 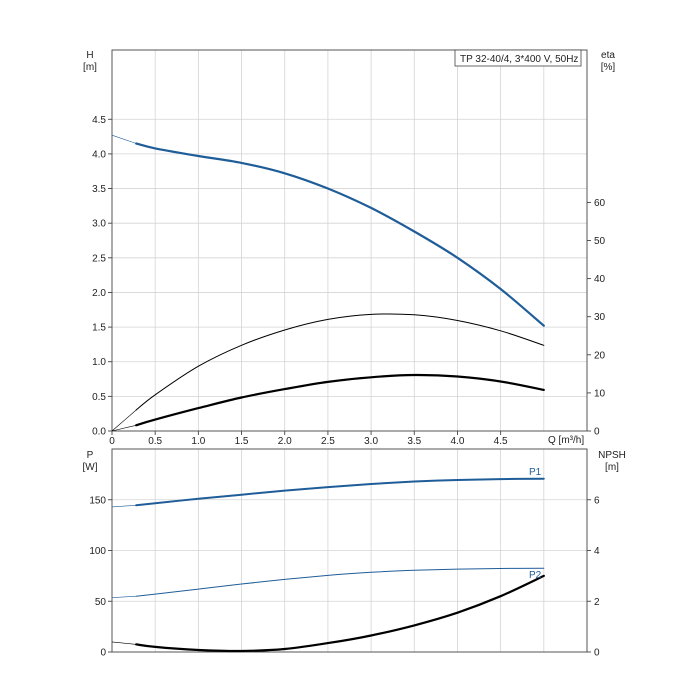 I want to click on lower-right-tick-label: 0, so click(x=597, y=653).